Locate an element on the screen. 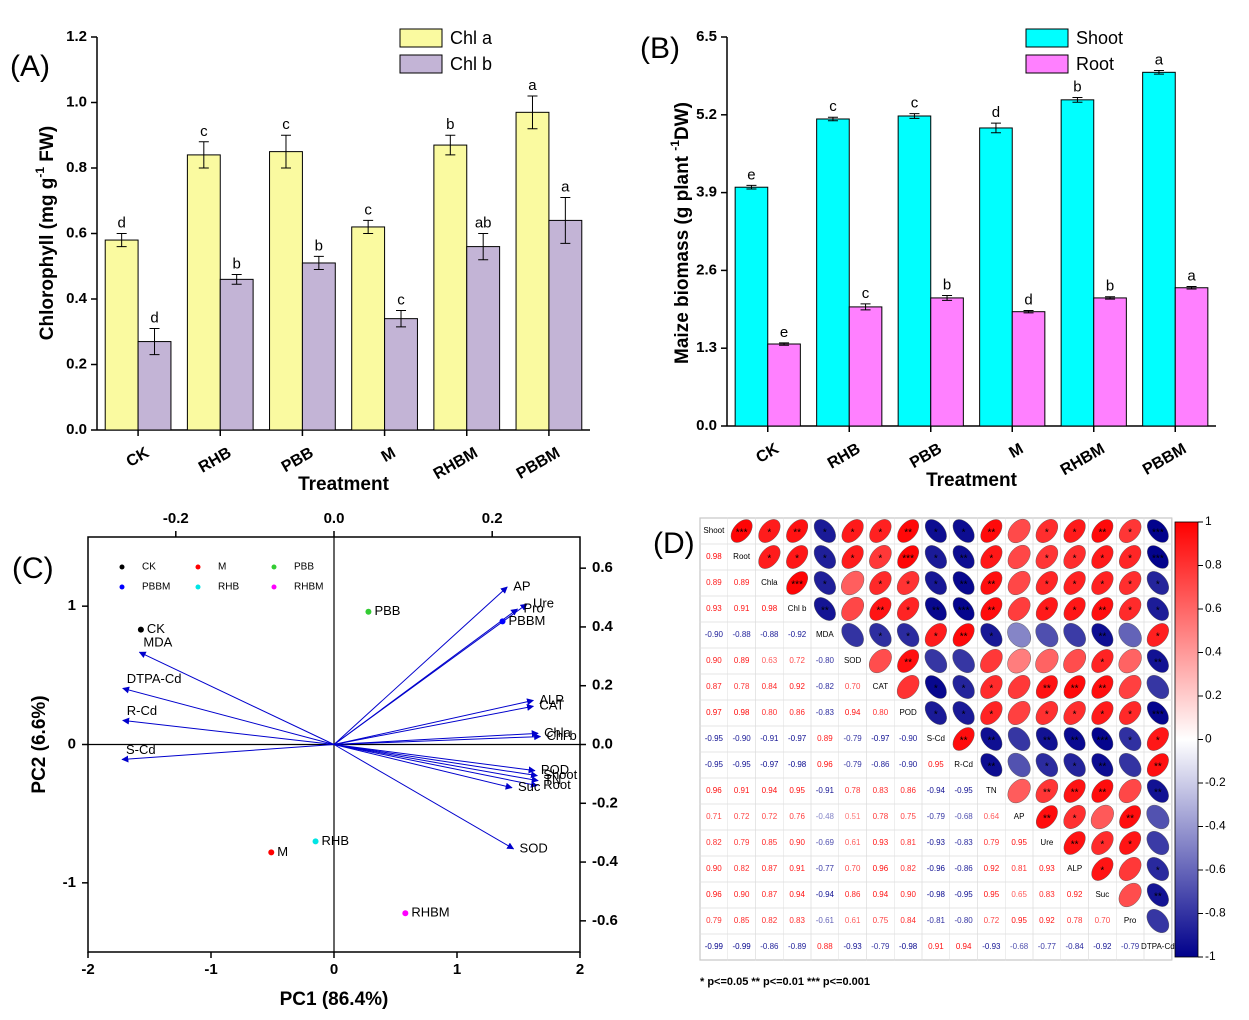 The width and height of the screenshot is (1249, 1020). variable-label: DTPA-Cd is located at coordinates (1158, 946).